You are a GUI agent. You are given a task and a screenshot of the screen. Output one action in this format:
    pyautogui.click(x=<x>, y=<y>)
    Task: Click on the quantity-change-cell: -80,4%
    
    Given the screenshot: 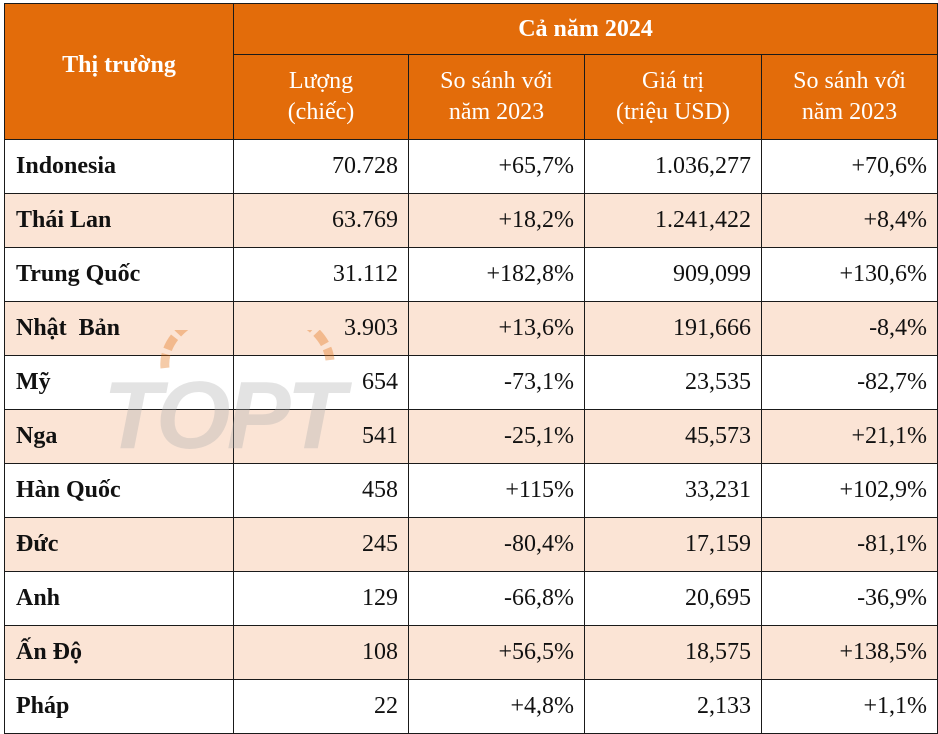 What is the action you would take?
    pyautogui.click(x=496, y=544)
    